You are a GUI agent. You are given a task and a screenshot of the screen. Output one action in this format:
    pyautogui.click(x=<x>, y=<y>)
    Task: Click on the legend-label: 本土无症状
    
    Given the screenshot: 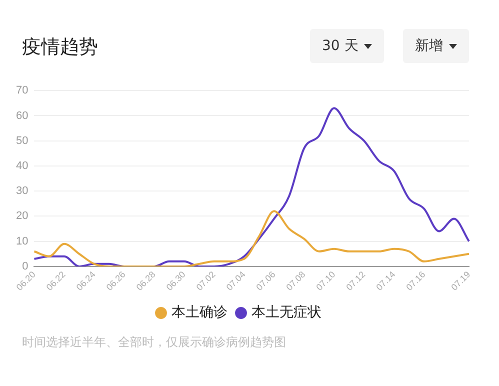 What is the action you would take?
    pyautogui.click(x=287, y=312)
    